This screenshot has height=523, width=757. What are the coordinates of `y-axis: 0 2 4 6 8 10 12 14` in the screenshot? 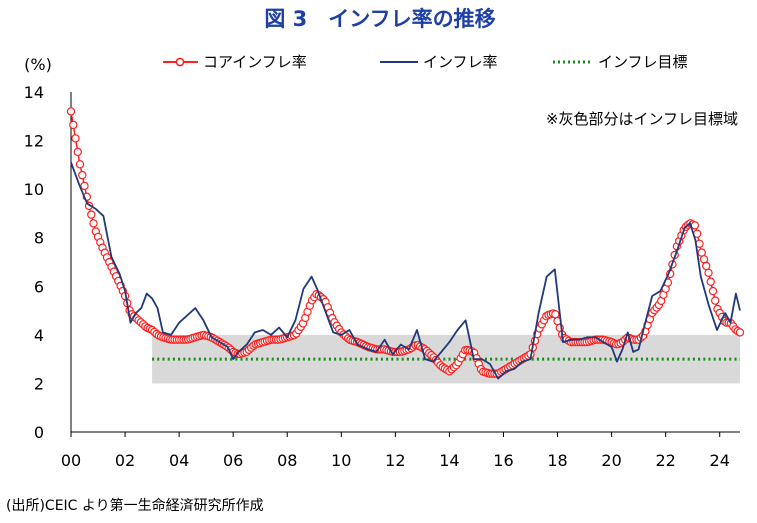 It's located at (34, 262).